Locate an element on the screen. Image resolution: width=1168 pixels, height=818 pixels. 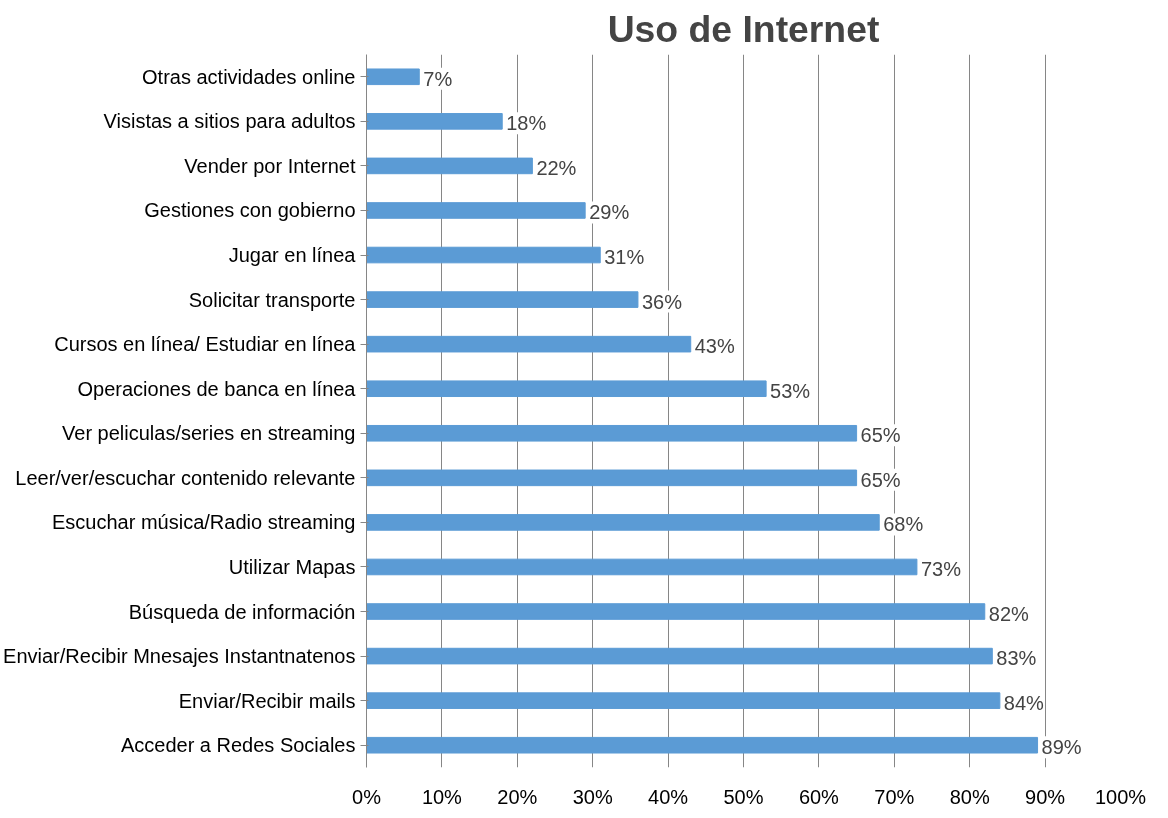
data-label: 83% is located at coordinates (1016, 658).